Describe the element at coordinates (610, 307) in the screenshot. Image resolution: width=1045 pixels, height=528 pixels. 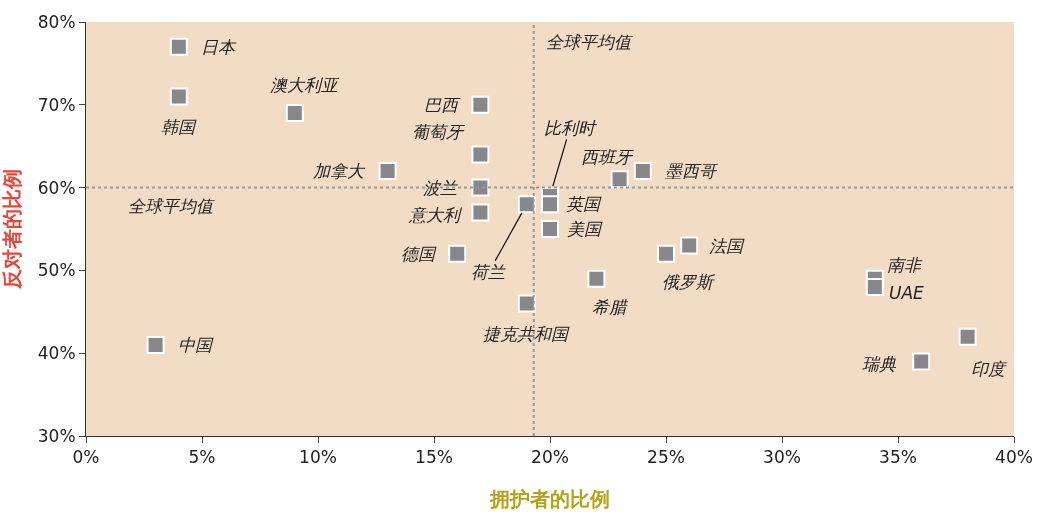
I see `annotation: 希腊` at that location.